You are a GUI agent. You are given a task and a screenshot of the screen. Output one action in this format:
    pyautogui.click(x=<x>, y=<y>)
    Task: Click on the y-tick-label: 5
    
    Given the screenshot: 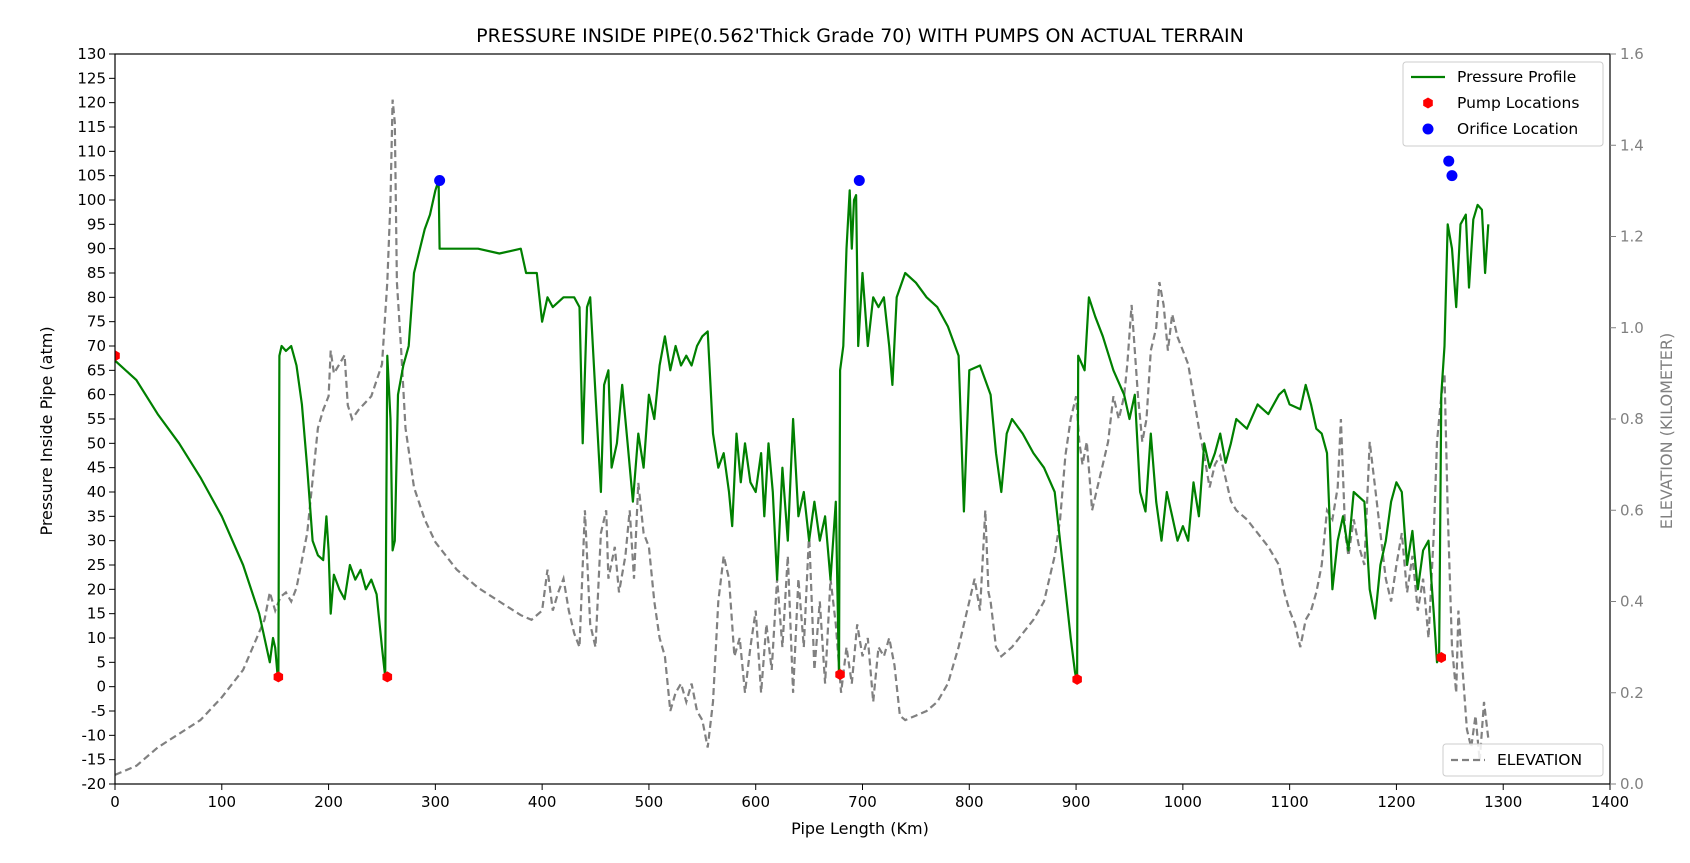 What is the action you would take?
    pyautogui.click(x=101, y=662)
    